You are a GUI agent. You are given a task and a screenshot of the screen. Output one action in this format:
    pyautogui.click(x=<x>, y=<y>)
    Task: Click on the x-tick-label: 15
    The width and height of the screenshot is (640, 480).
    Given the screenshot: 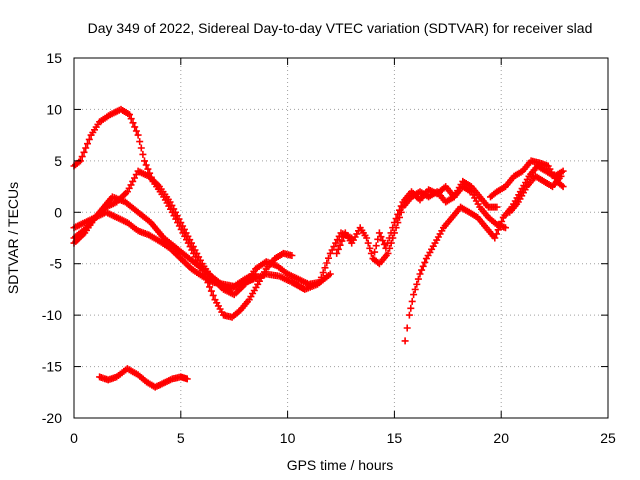 What is the action you would take?
    pyautogui.click(x=395, y=438)
    